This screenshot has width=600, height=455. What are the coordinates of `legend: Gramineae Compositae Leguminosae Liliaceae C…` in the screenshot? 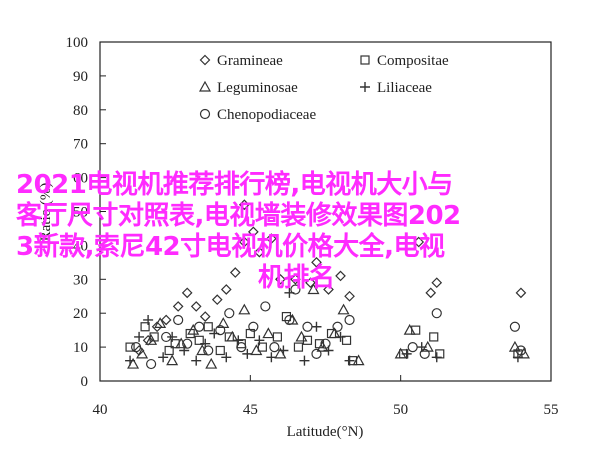 It's located at (323, 88).